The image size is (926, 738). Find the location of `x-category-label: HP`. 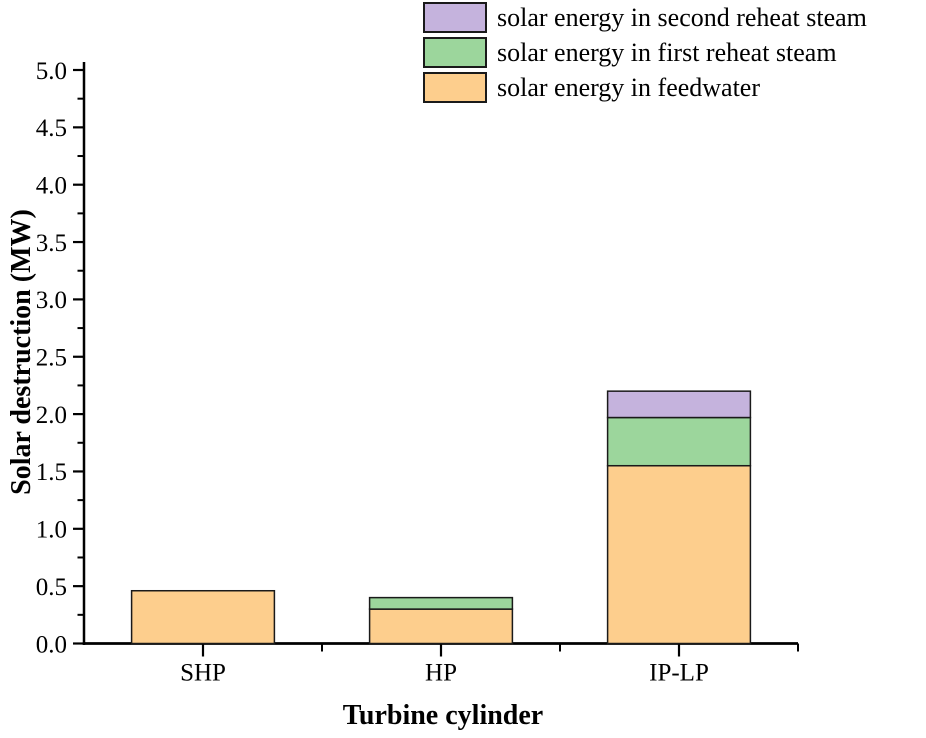

x-category-label: HP is located at coordinates (441, 673).